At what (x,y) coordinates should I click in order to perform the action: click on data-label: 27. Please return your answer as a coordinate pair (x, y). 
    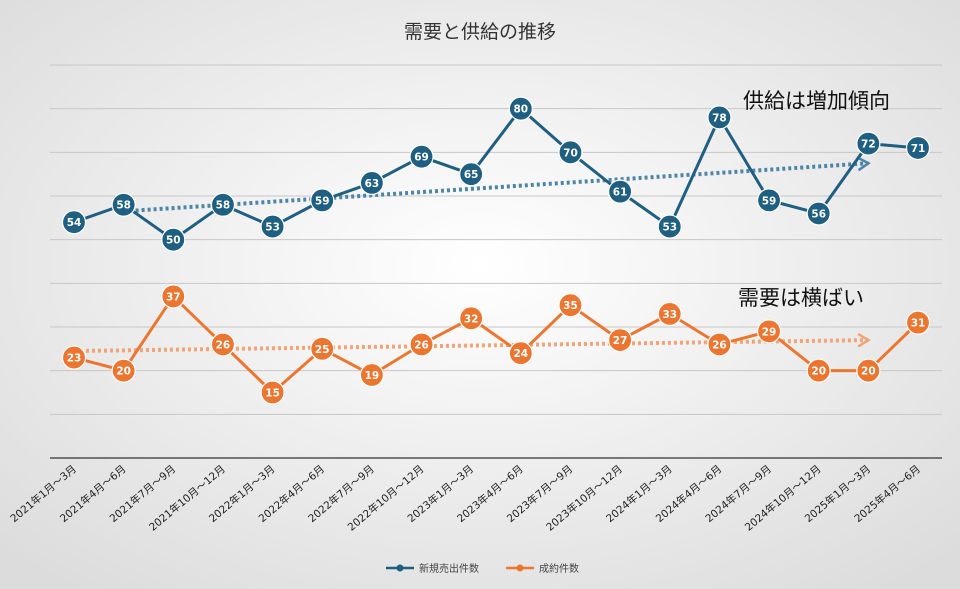
    Looking at the image, I should click on (620, 341).